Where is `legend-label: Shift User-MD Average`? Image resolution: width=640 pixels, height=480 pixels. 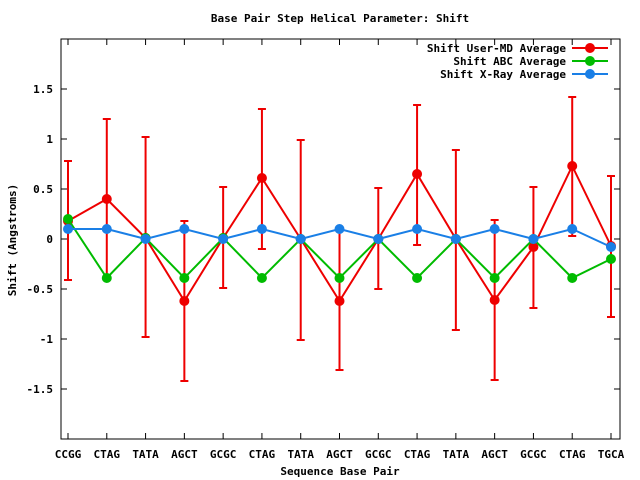
legend-label: Shift User-MD Average is located at coordinates (496, 48).